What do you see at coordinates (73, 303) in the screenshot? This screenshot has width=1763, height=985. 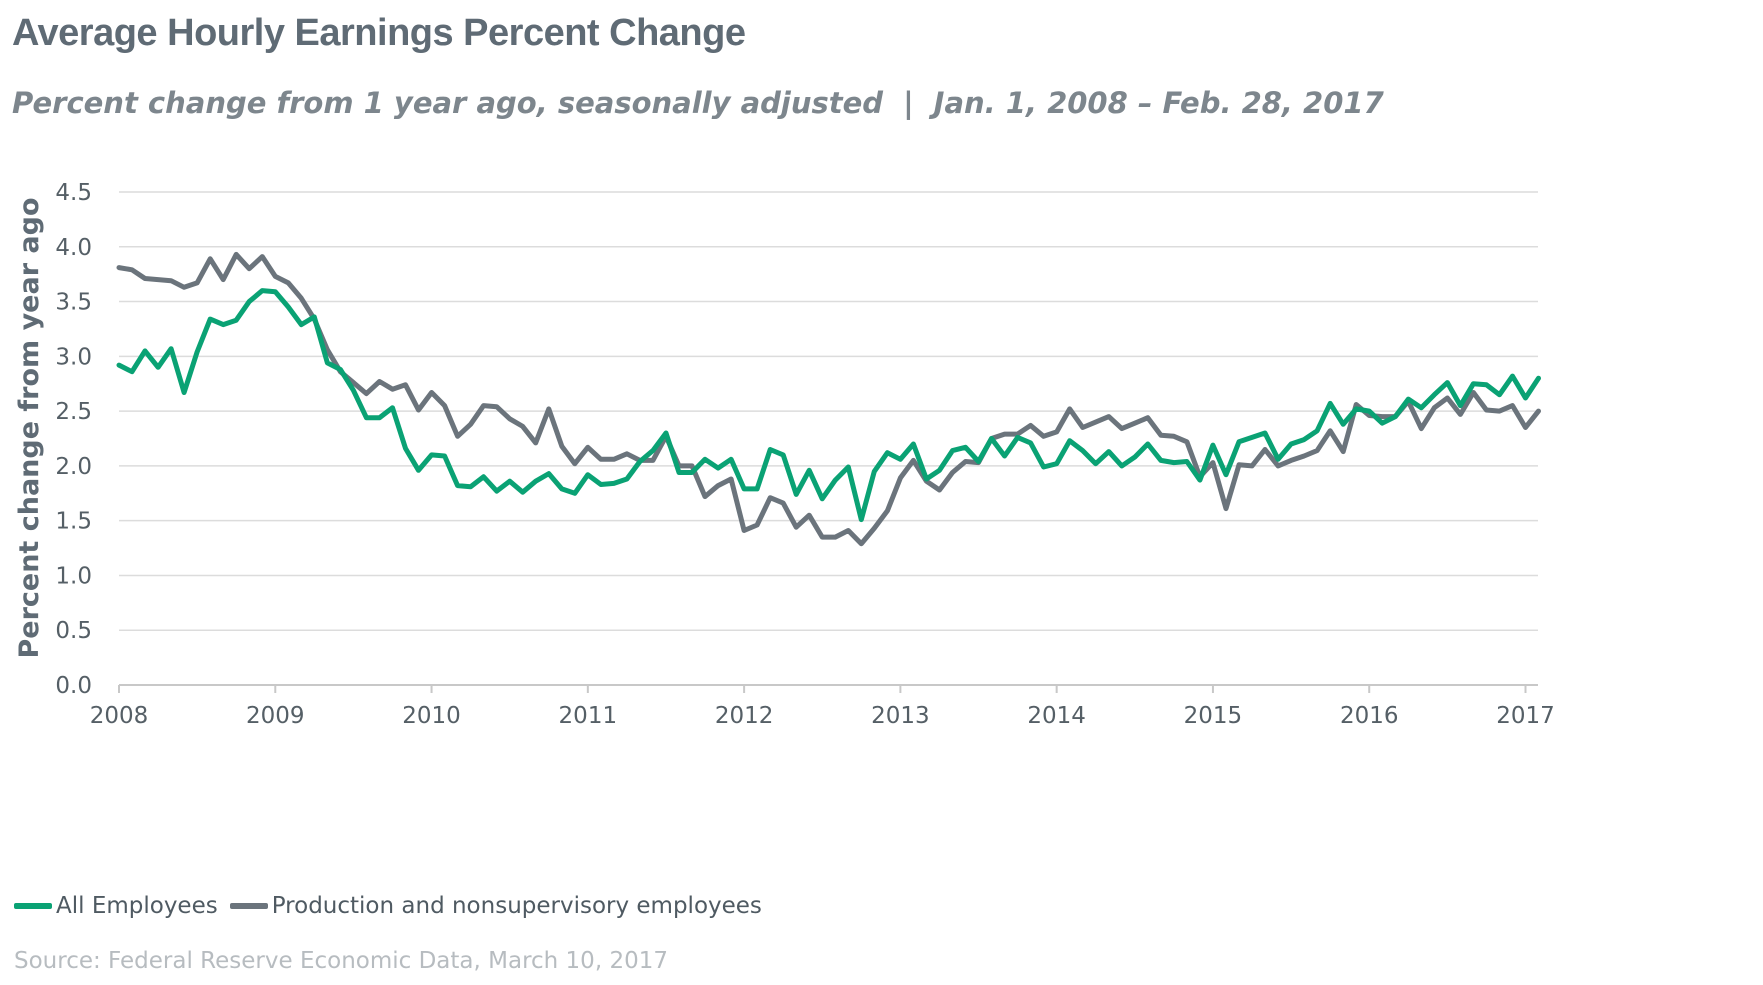 I see `y-tick-label: 3.5` at bounding box center [73, 303].